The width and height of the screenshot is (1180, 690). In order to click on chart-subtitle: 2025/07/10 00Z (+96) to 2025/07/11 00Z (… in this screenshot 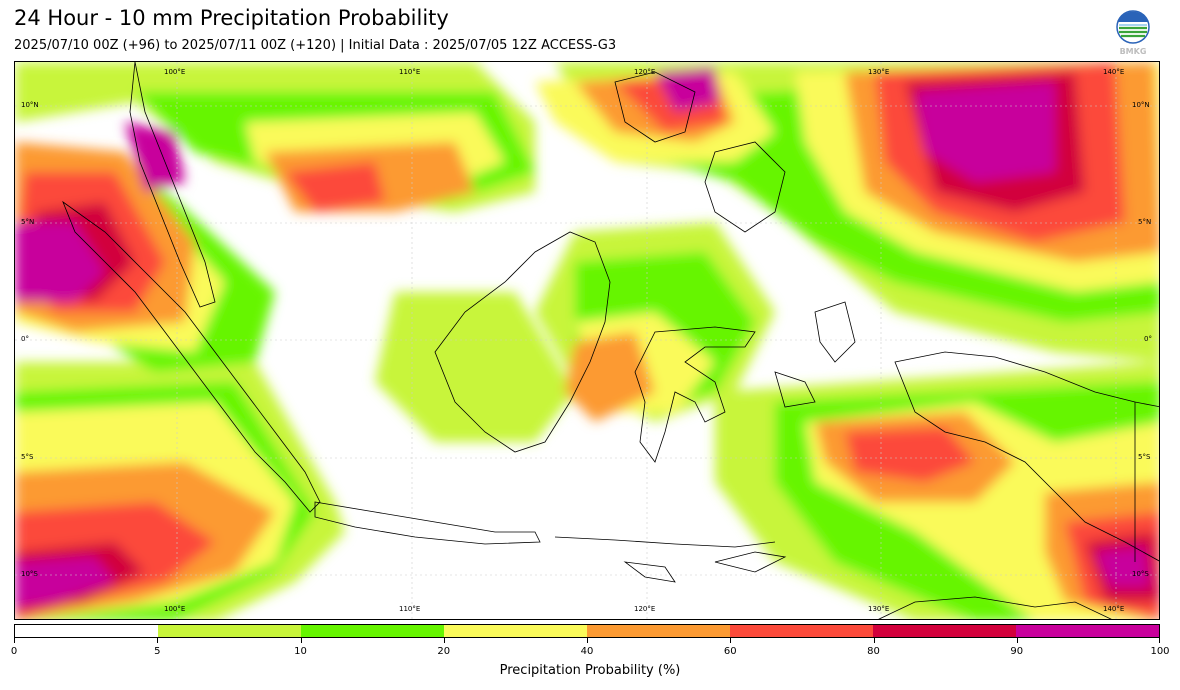, I will do `click(315, 45)`.